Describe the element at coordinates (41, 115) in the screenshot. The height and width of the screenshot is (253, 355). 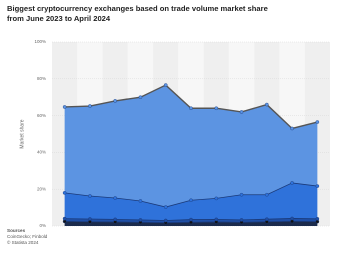
I see `y-tick-label: 60%` at that location.